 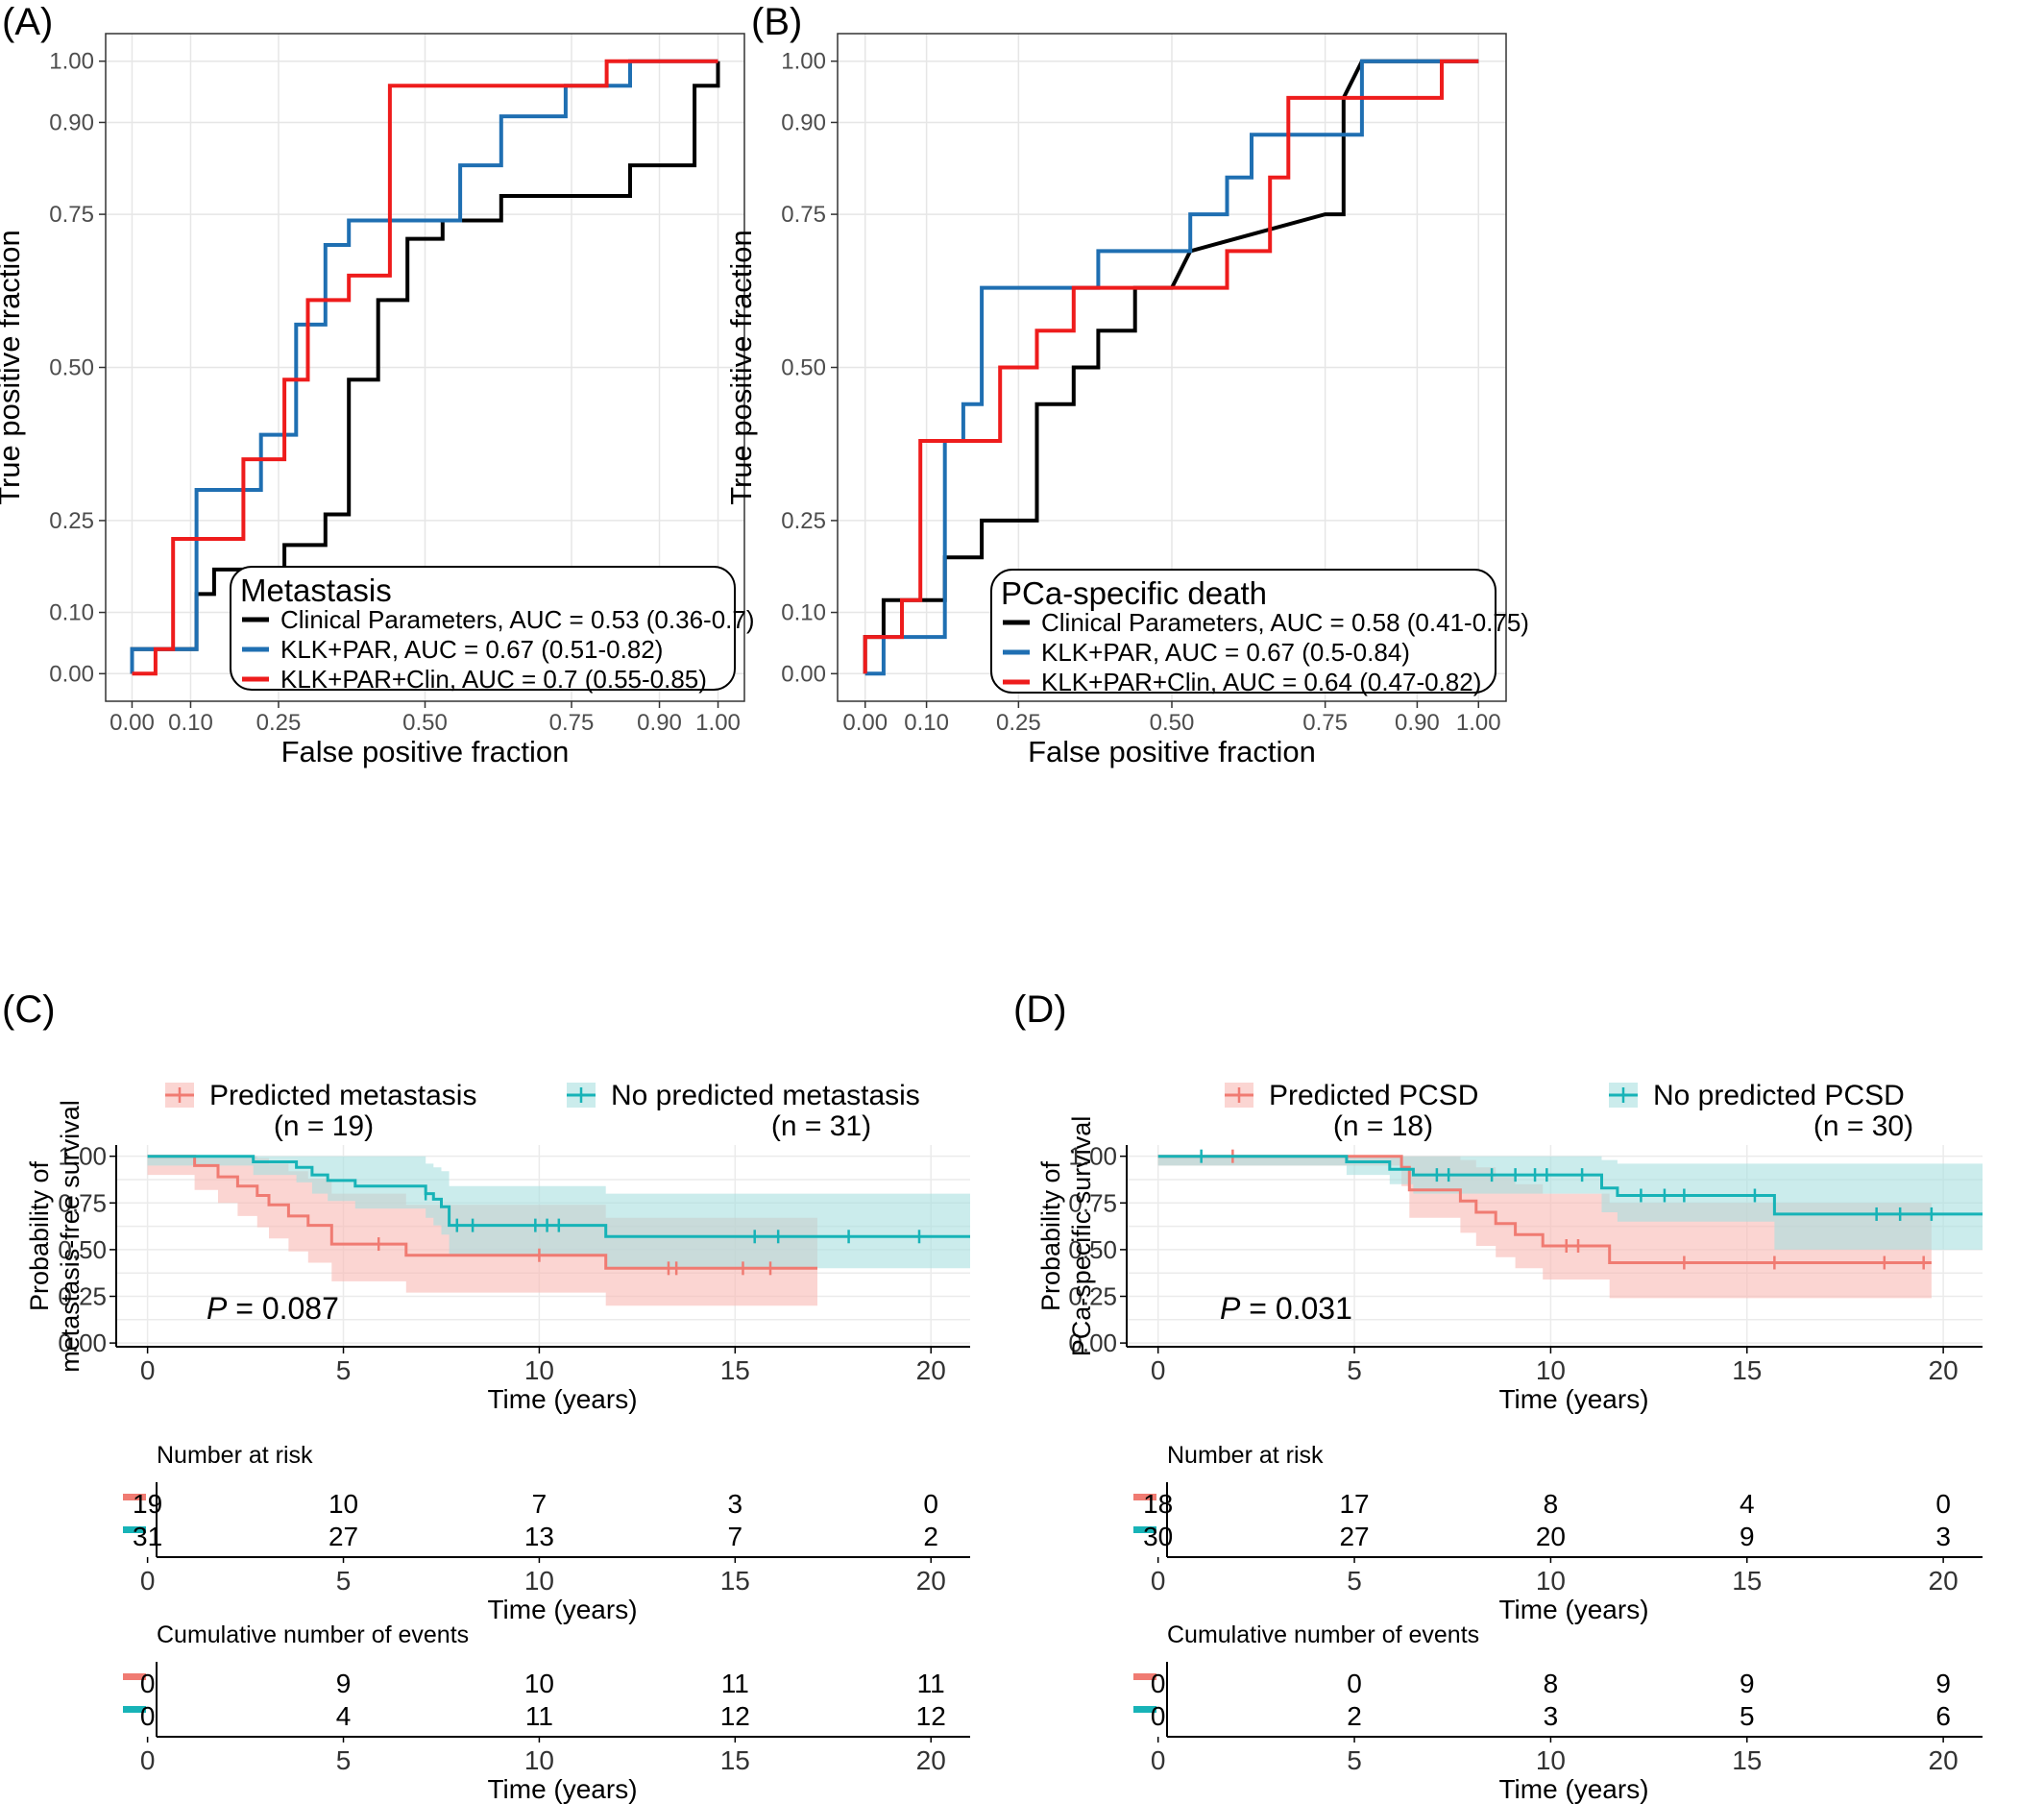 What do you see at coordinates (540, 1504) in the screenshot?
I see `table-cell: 7` at bounding box center [540, 1504].